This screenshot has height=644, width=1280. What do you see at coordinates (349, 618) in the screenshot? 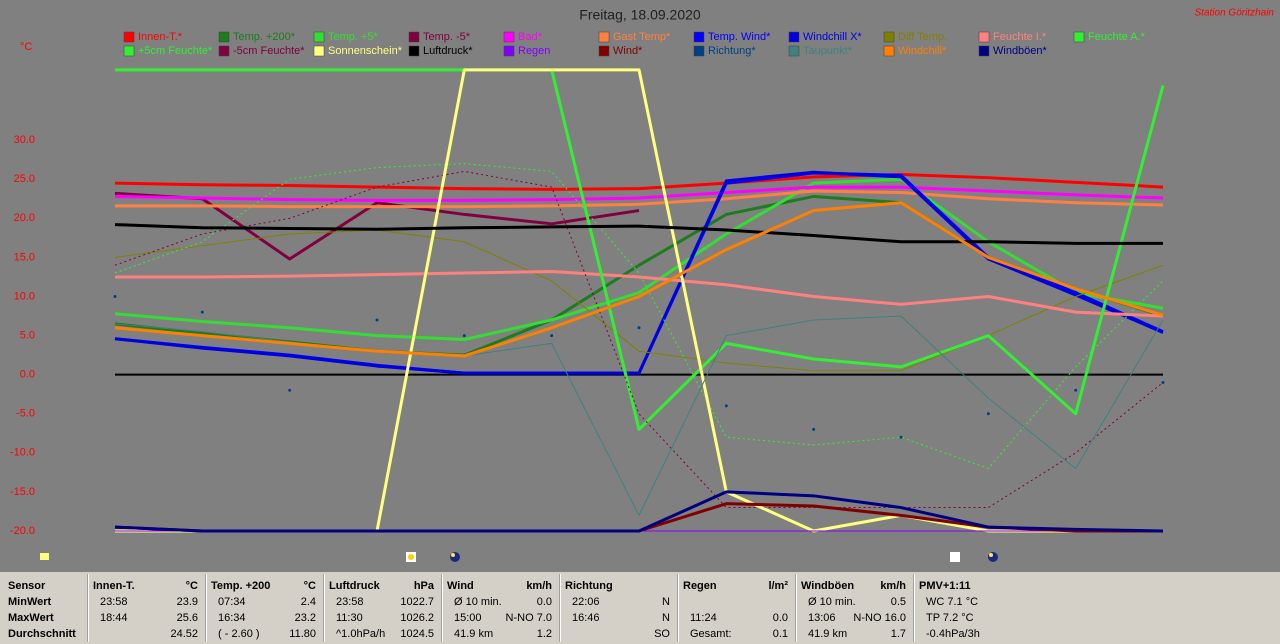
I see `cell-label: 11:30` at bounding box center [349, 618].